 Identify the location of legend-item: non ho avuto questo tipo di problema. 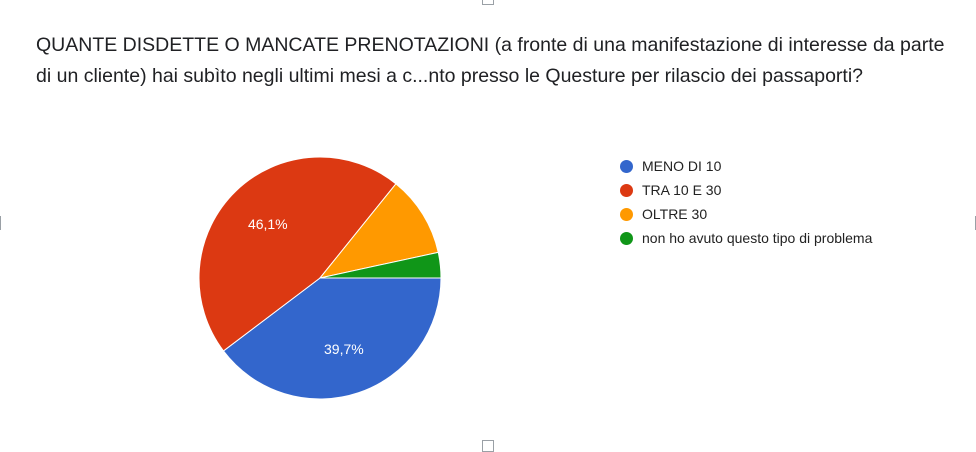
(746, 238).